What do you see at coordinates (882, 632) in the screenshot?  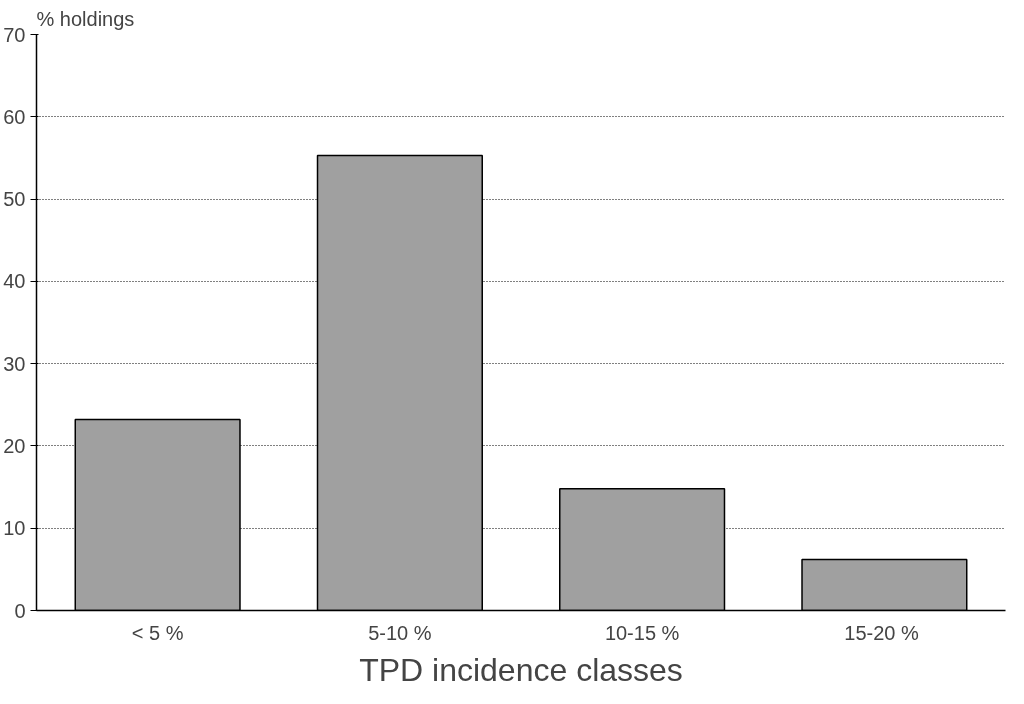 I see `x-tick-label: 15-20 %` at bounding box center [882, 632].